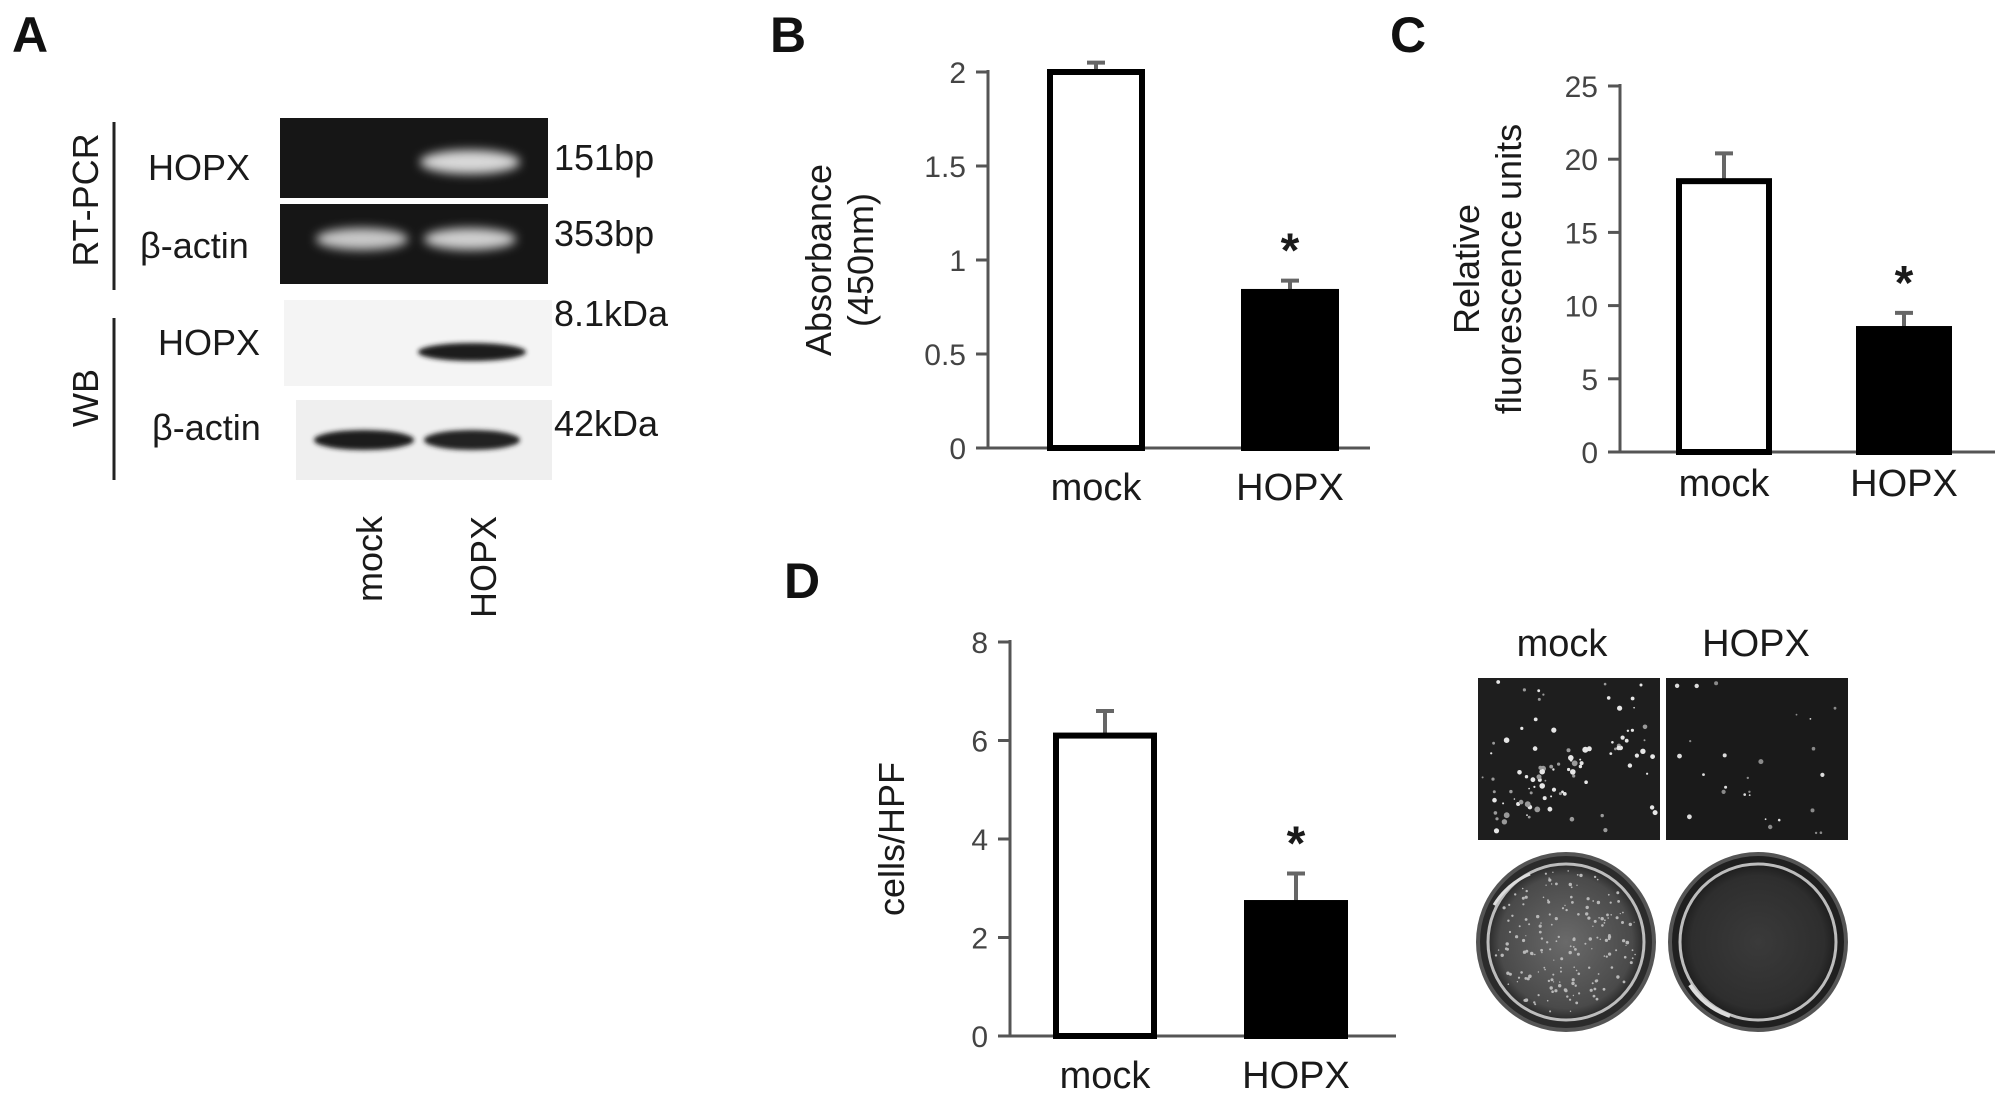 The width and height of the screenshot is (2000, 1095). What do you see at coordinates (1563, 644) in the screenshot?
I see `image-label: mock` at bounding box center [1563, 644].